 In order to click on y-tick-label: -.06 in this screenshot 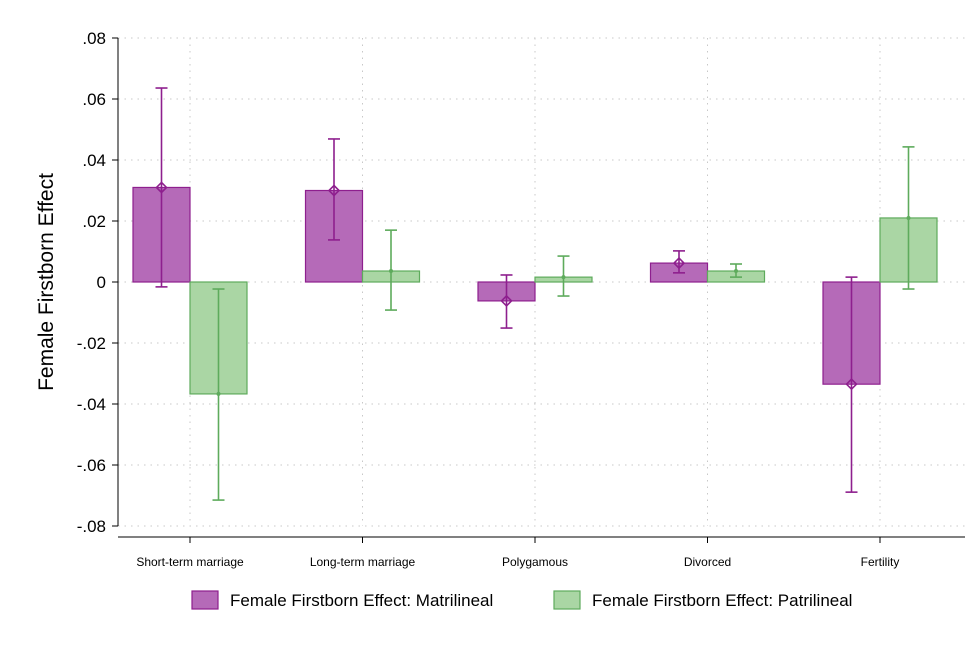, I will do `click(91, 465)`.